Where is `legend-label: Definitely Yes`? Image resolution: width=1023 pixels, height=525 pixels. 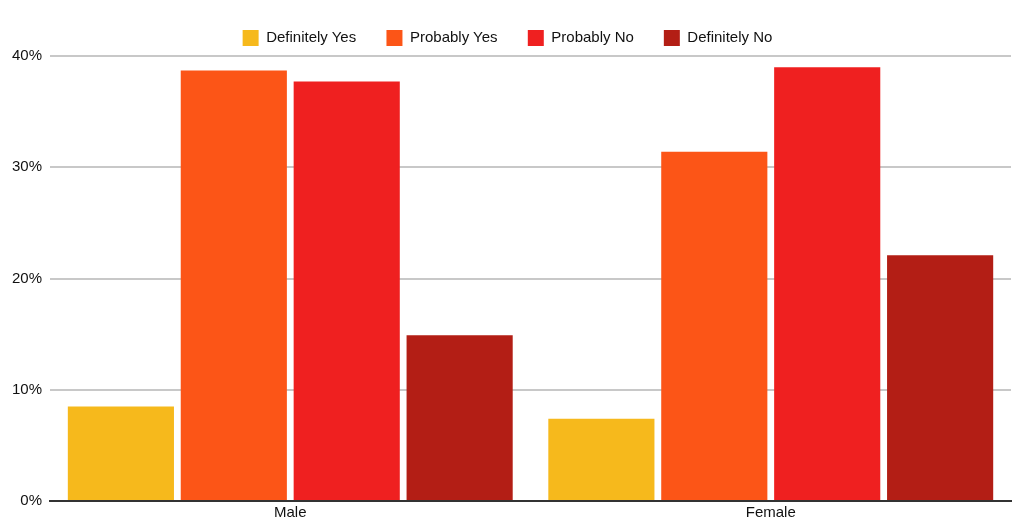 legend-label: Definitely Yes is located at coordinates (311, 37).